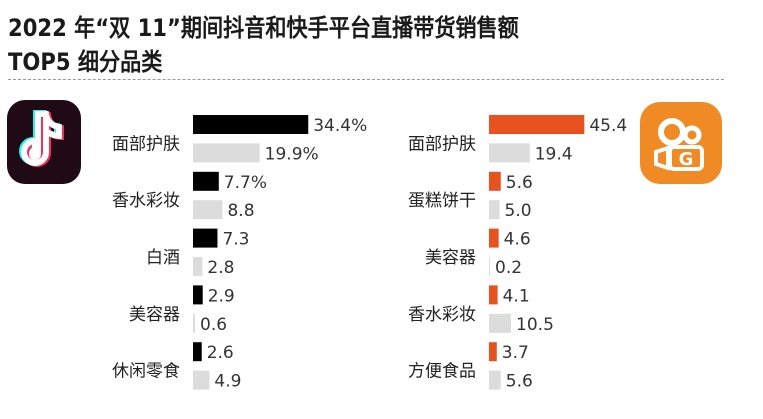 The width and height of the screenshot is (763, 419). Describe the element at coordinates (516, 296) in the screenshot. I see `data-label: 4.1` at that location.